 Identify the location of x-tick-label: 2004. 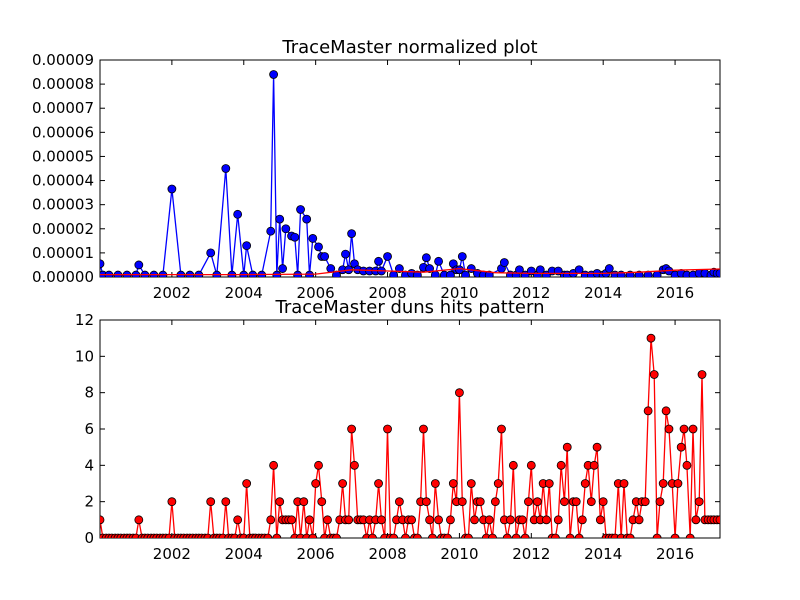
(244, 293).